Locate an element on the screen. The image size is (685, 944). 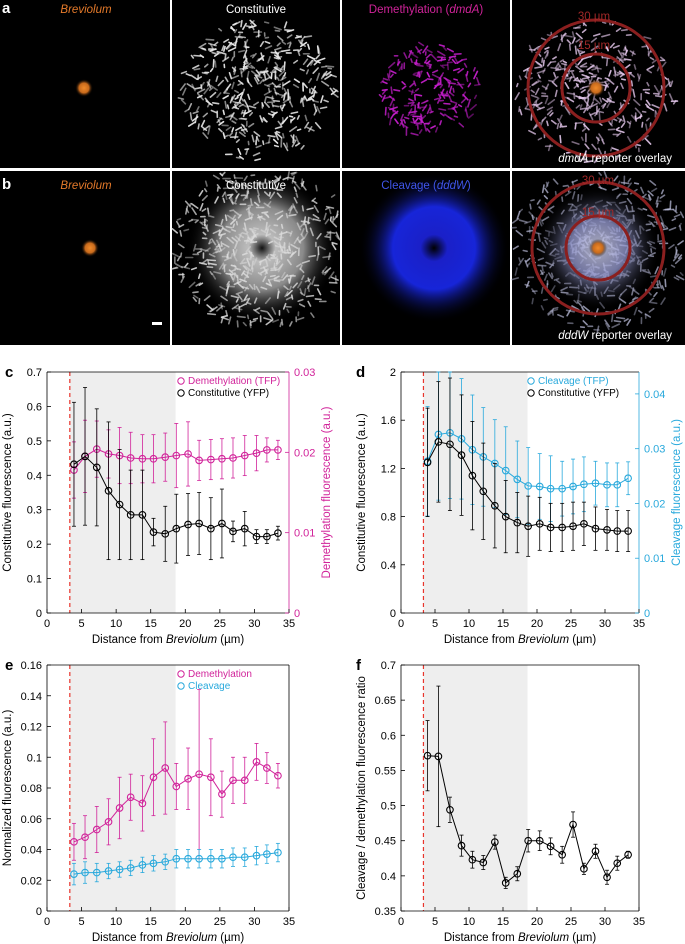
y-tick-label: 0.02 is located at coordinates (31, 881).